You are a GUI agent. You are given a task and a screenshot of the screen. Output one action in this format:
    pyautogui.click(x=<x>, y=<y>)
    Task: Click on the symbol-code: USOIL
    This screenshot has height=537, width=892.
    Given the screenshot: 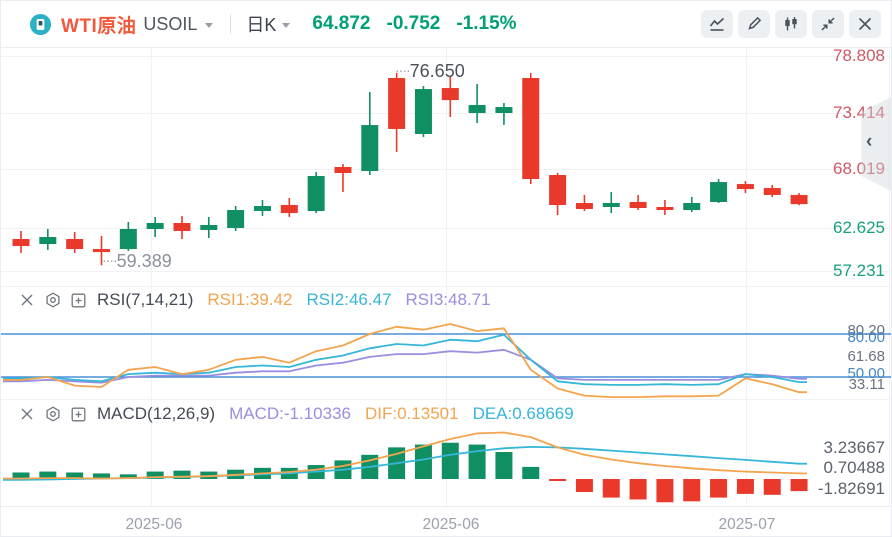 What is the action you would take?
    pyautogui.click(x=170, y=23)
    